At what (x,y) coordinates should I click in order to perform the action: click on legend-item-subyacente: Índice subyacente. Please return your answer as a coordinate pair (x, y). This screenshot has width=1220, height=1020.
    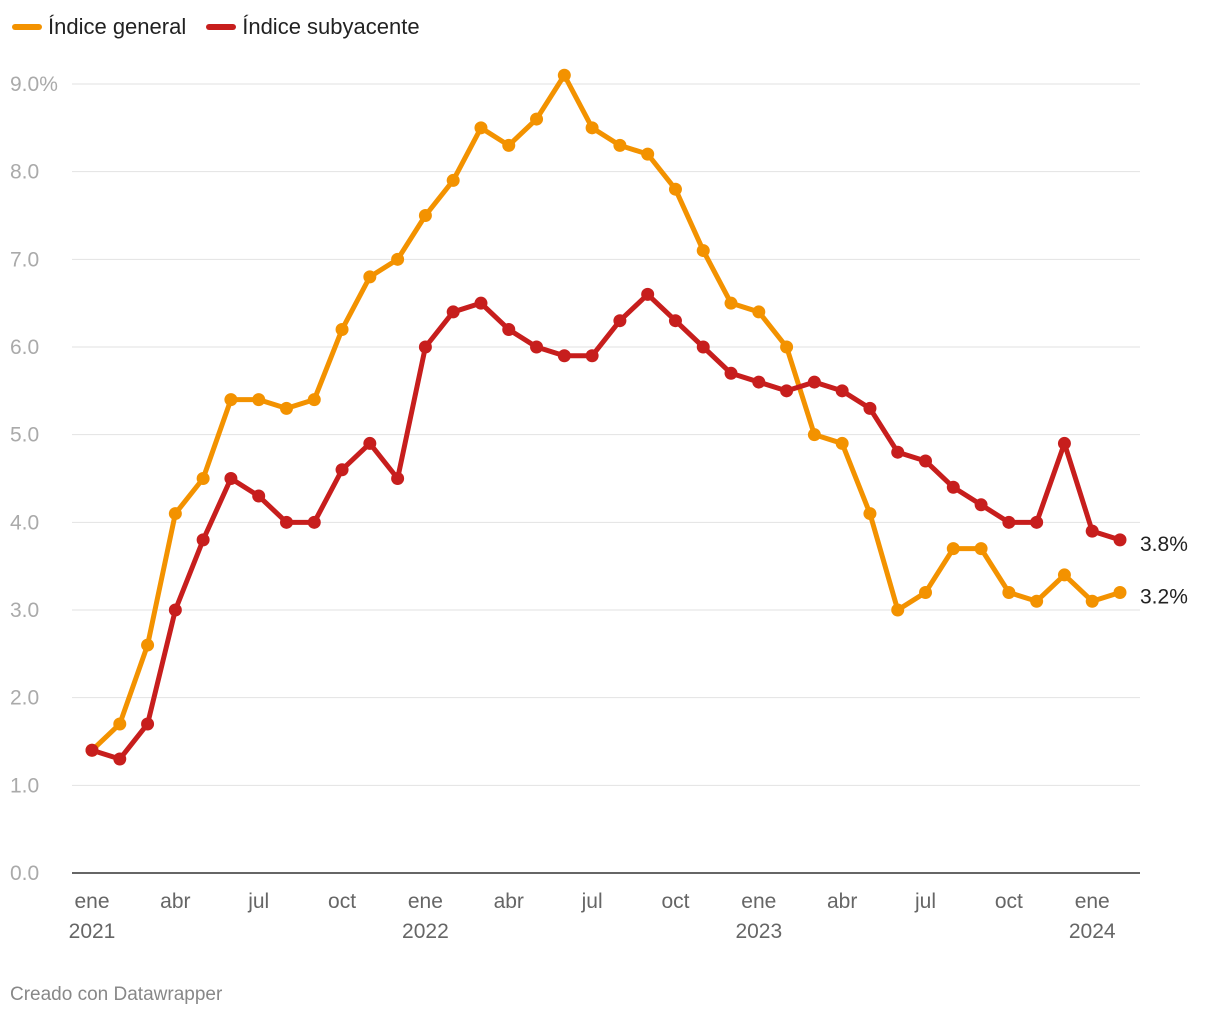
    Looking at the image, I should click on (313, 27).